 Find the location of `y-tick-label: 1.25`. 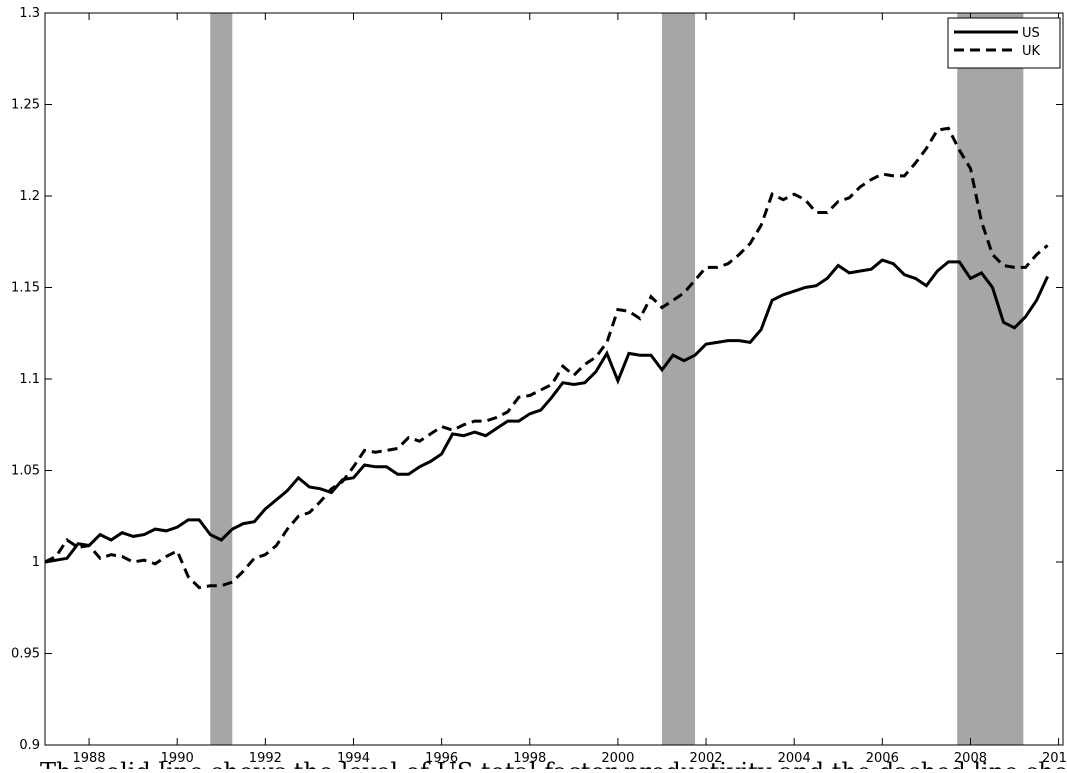

y-tick-label: 1.25 is located at coordinates (25, 105).